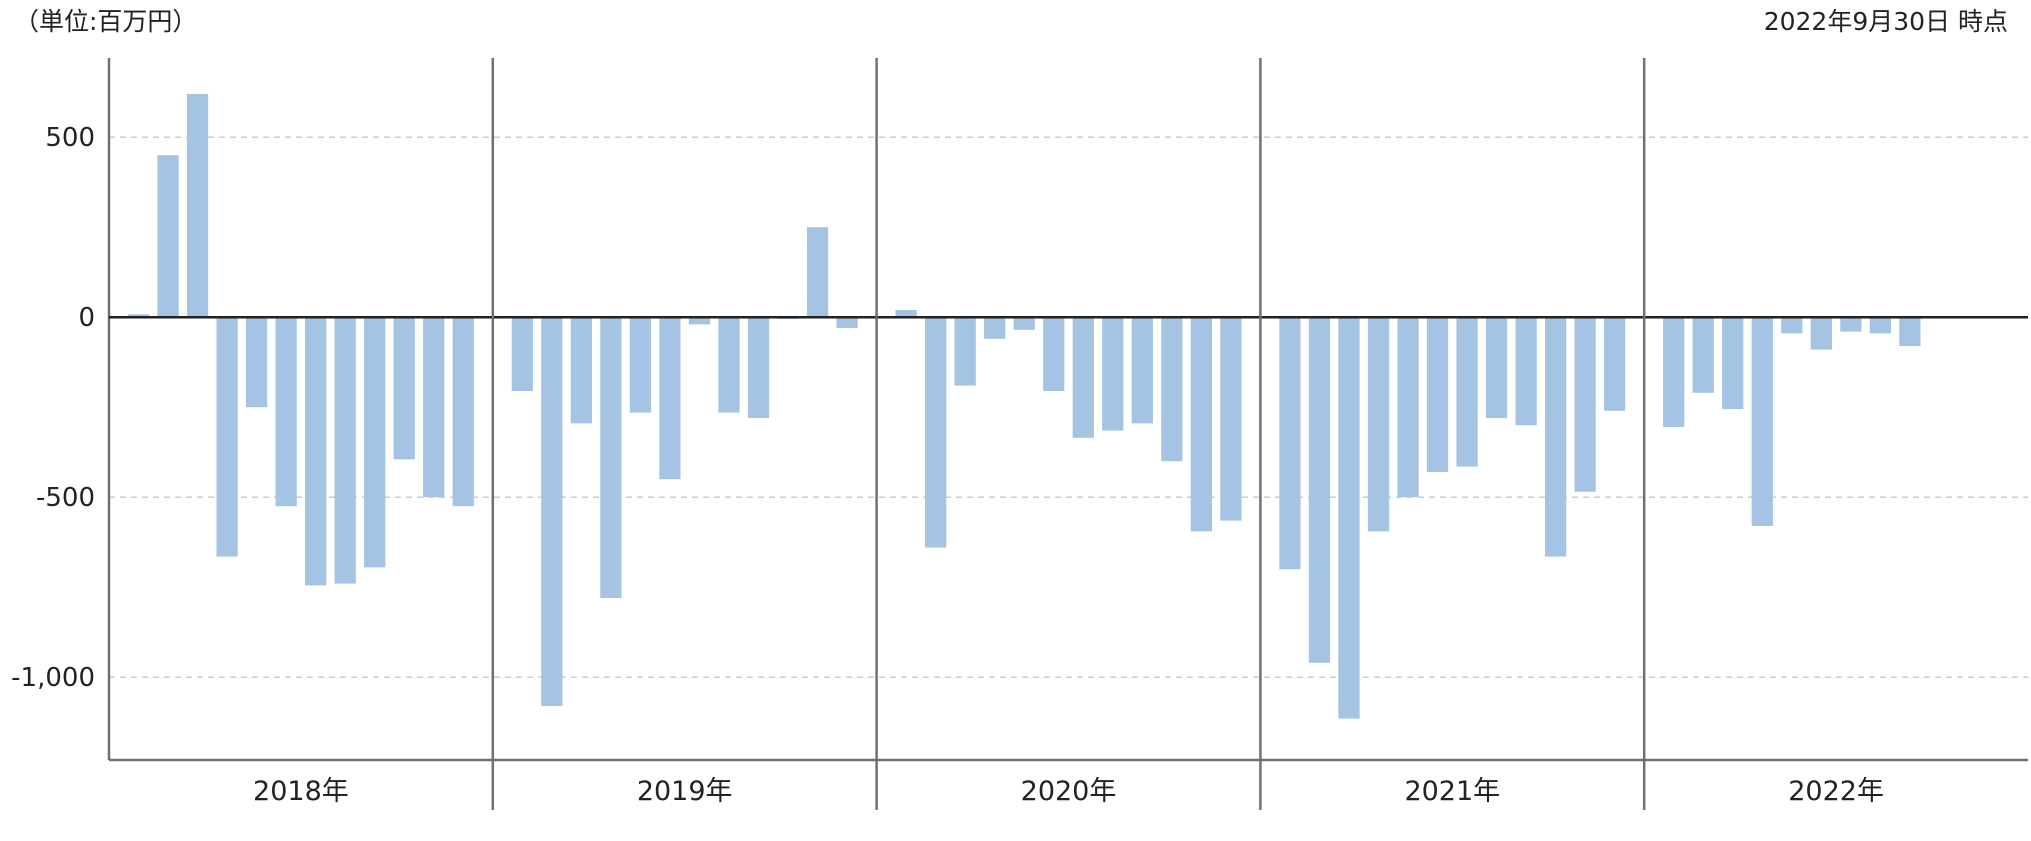  I want to click on unit-label: （単位:百万円）, so click(105, 21).